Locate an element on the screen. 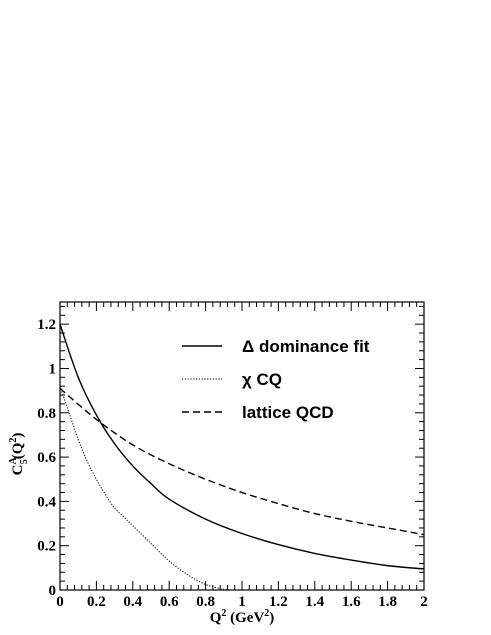 This screenshot has width=491, height=635. x-tick-label: 2 is located at coordinates (424, 602).